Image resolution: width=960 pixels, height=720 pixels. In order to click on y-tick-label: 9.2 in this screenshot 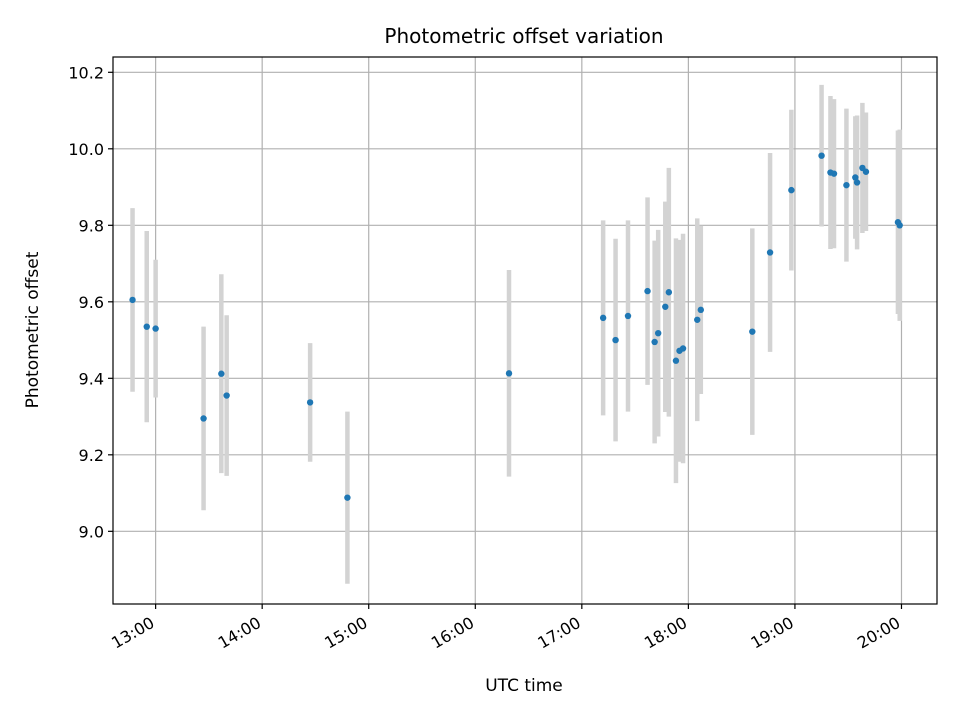, I will do `click(91, 455)`.